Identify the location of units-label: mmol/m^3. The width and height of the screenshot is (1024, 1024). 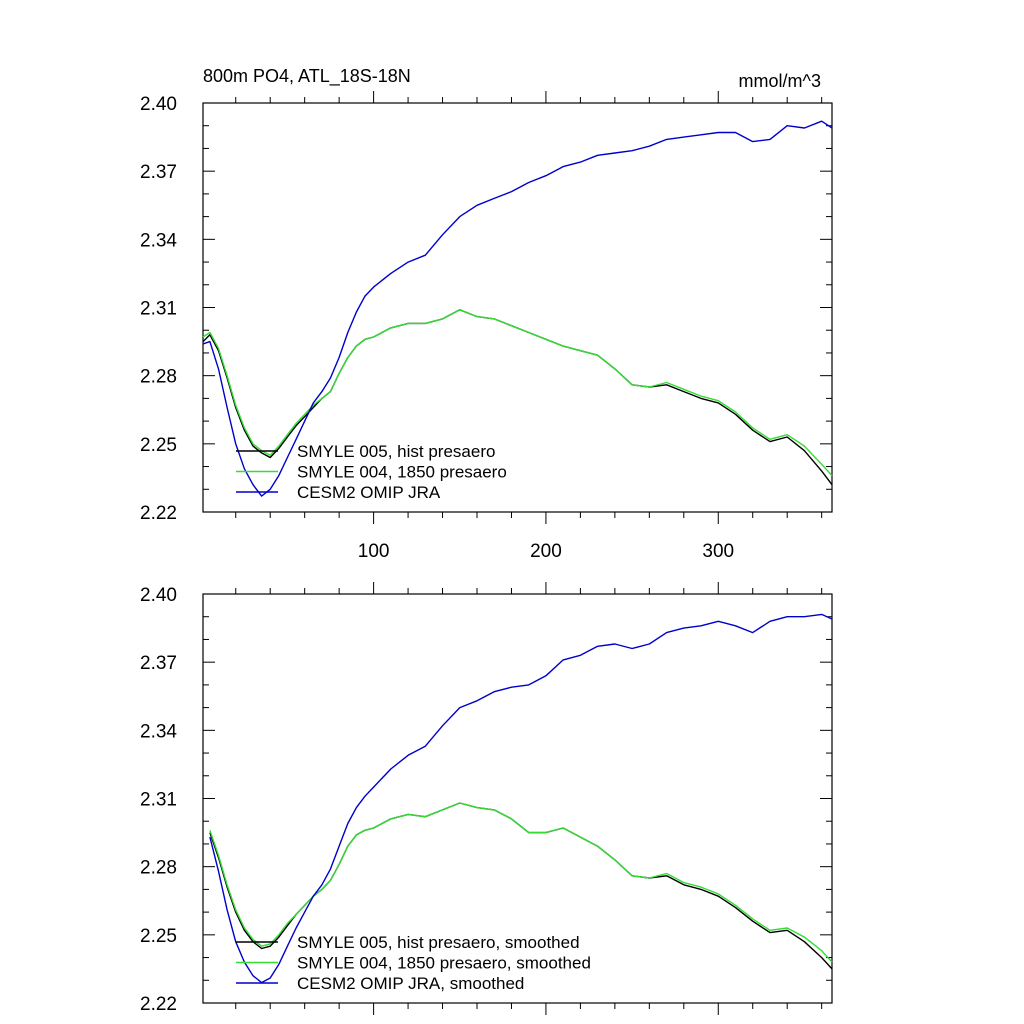
(780, 81).